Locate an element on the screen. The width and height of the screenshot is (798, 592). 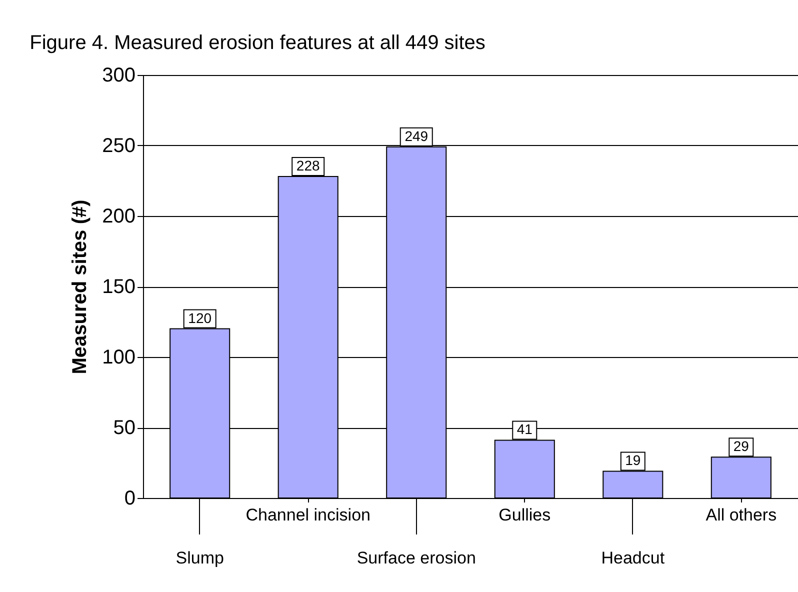
y-tick-label: 0 is located at coordinates (130, 499).